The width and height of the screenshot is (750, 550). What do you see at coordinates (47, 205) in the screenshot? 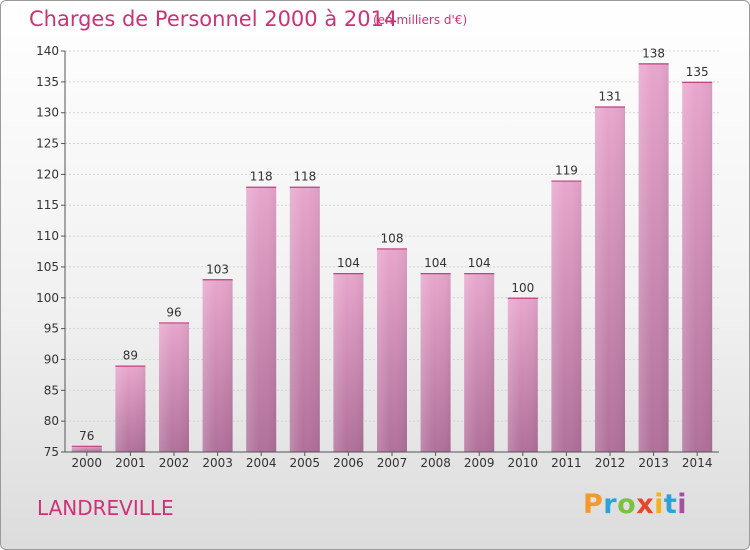
I see `y-tick-label: 115` at bounding box center [47, 205].